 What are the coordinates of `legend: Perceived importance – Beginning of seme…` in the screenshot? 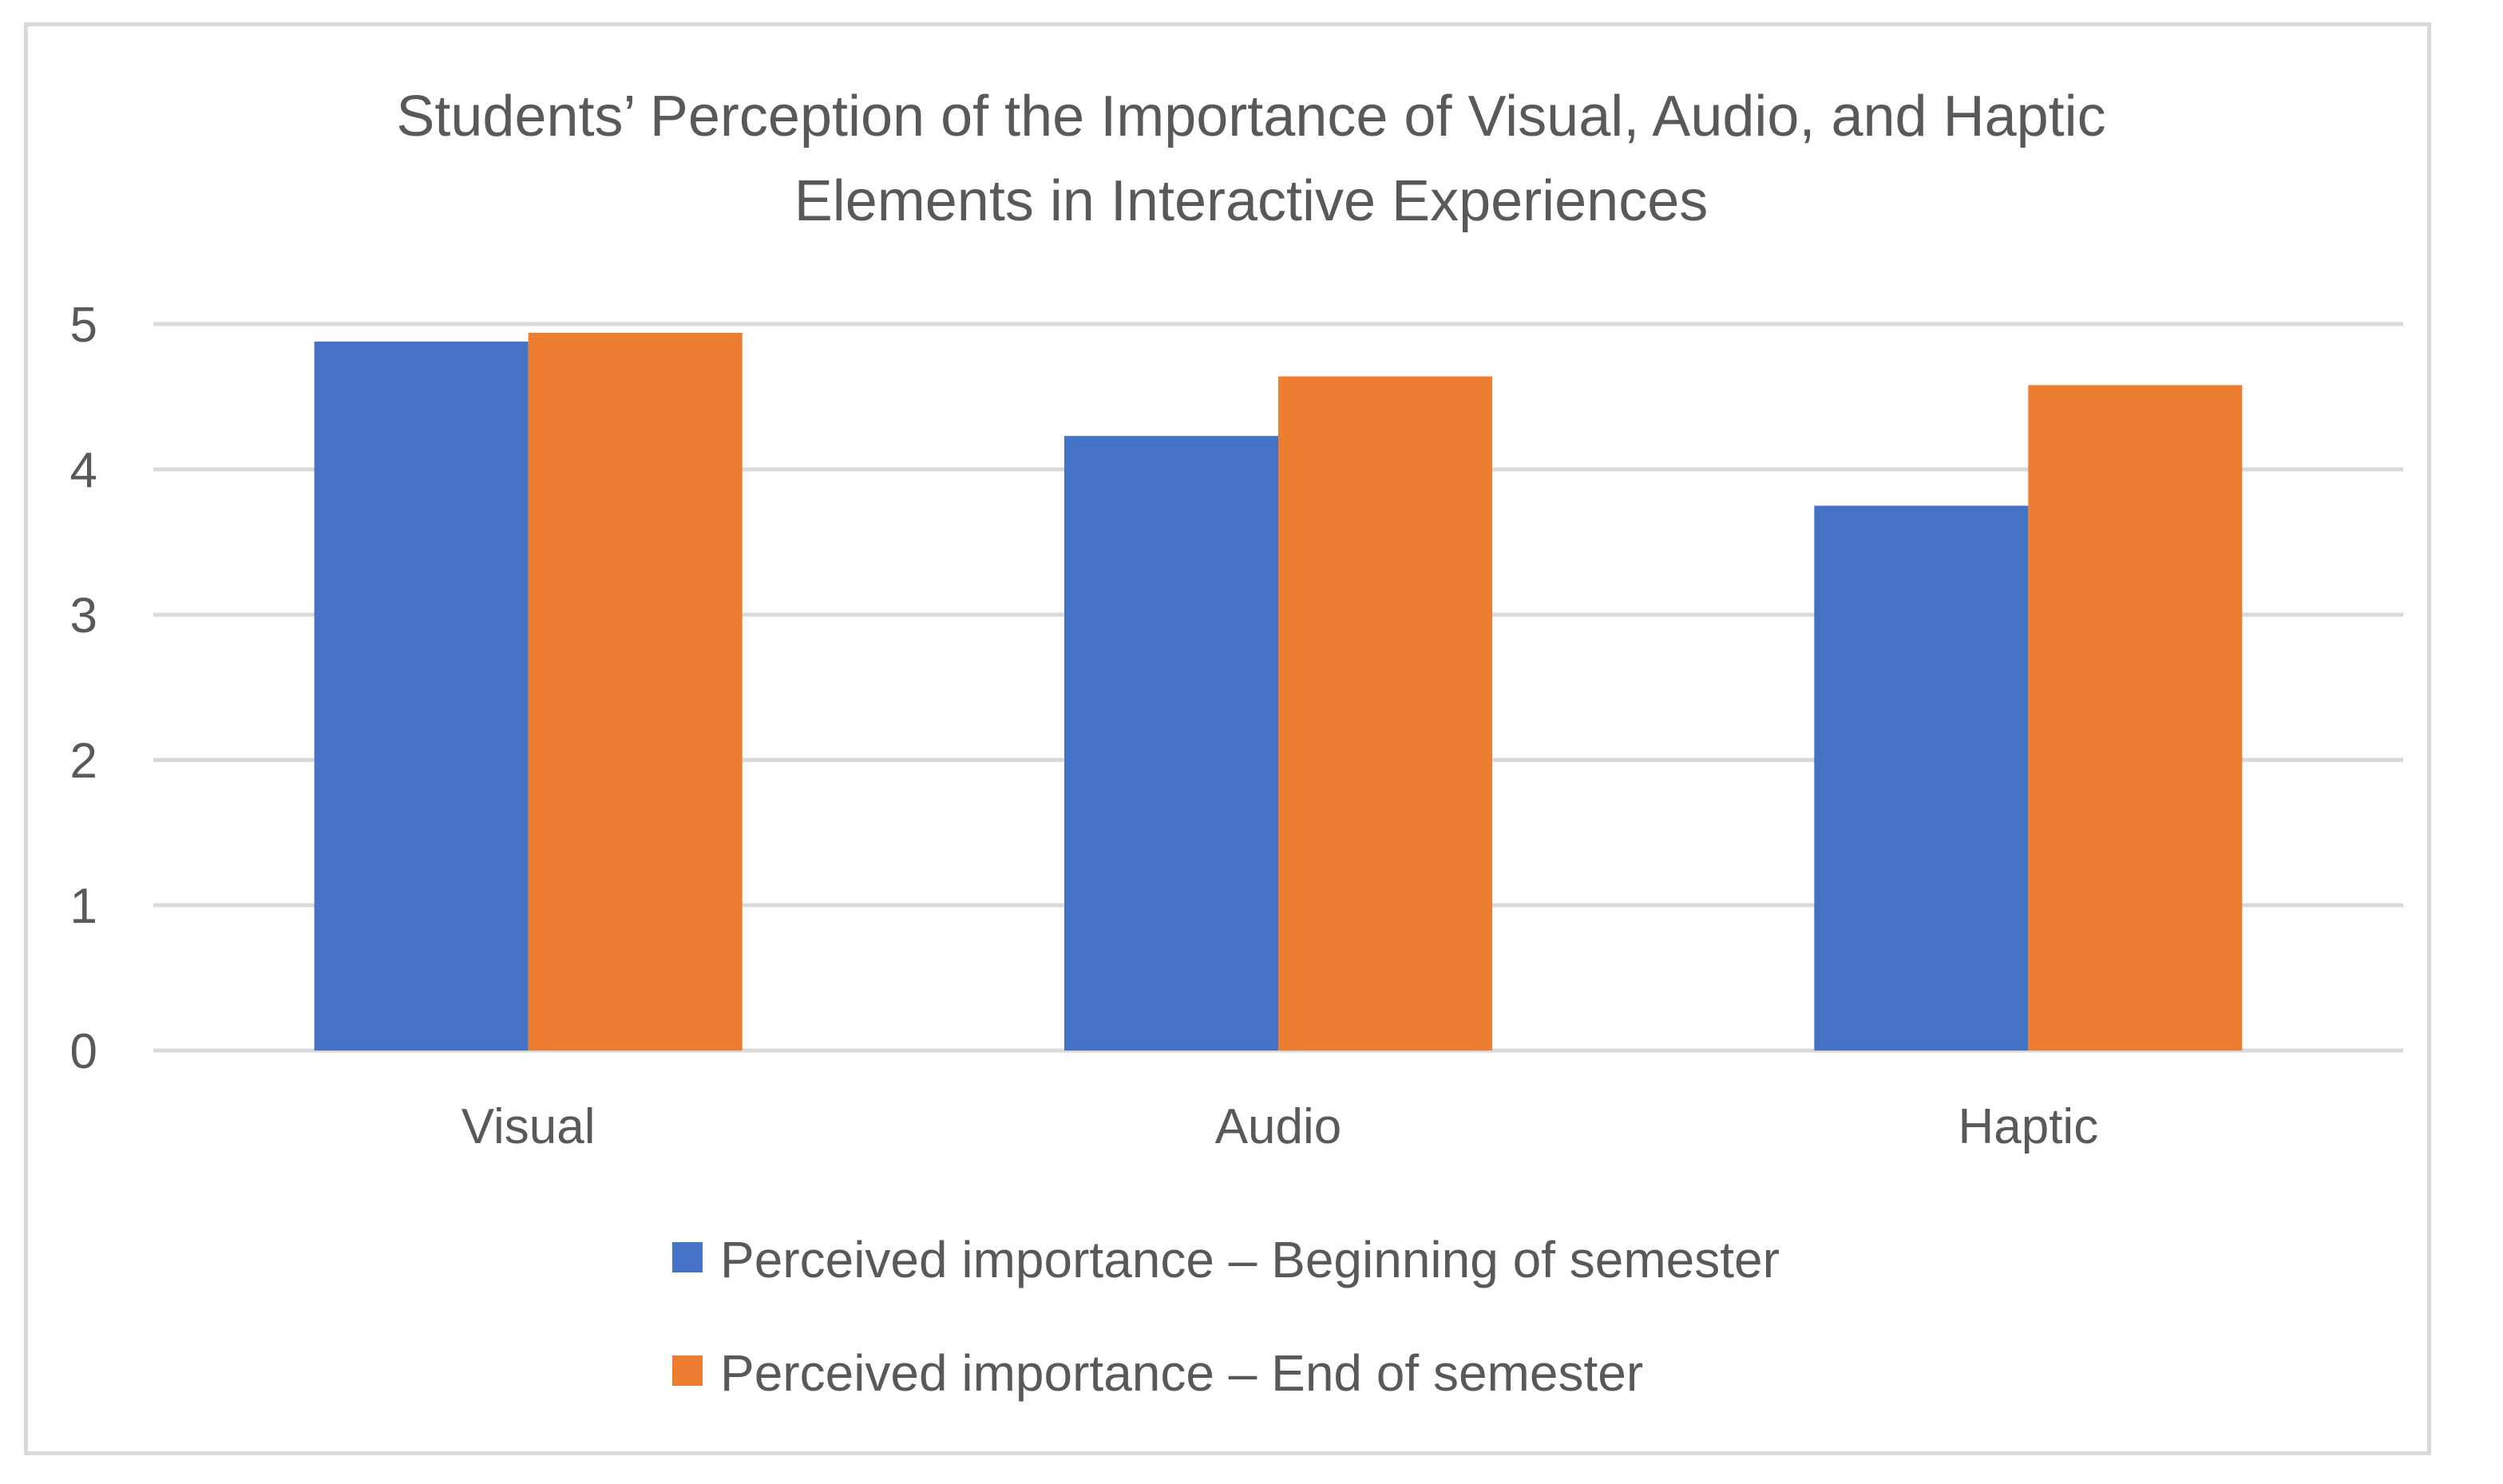 It's located at (1226, 1316).